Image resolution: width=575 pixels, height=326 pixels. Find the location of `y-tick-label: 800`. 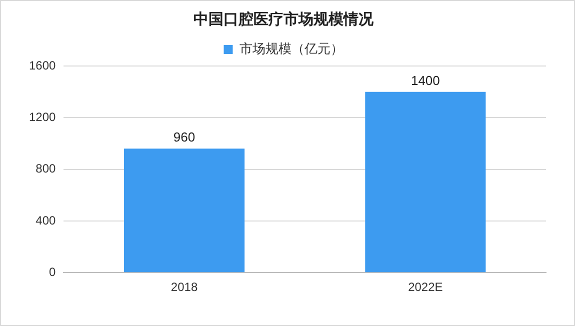

y-tick-label: 800 is located at coordinates (46, 169).